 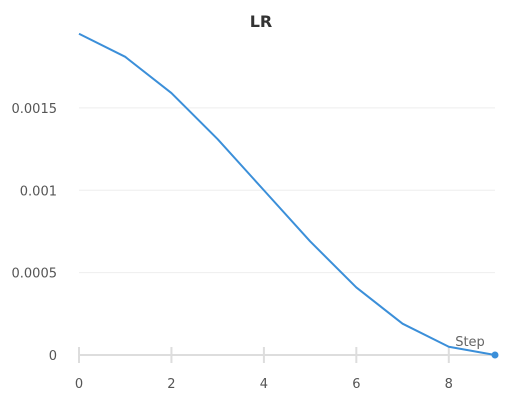 What do you see at coordinates (35, 233) in the screenshot?
I see `y-axis-tick-labels: 0 0.0005 0.001 0.0015` at bounding box center [35, 233].